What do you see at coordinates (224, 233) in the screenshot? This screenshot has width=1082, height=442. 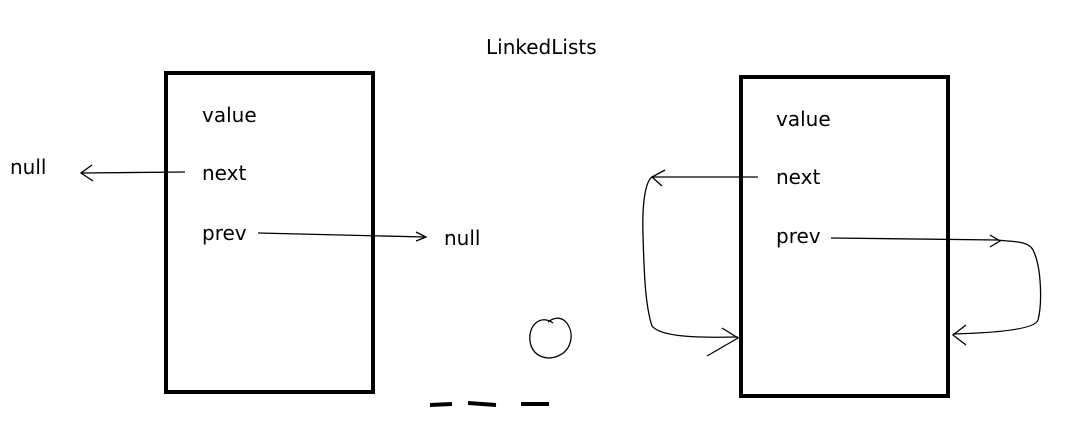 I see `left-field-prev: prev` at bounding box center [224, 233].